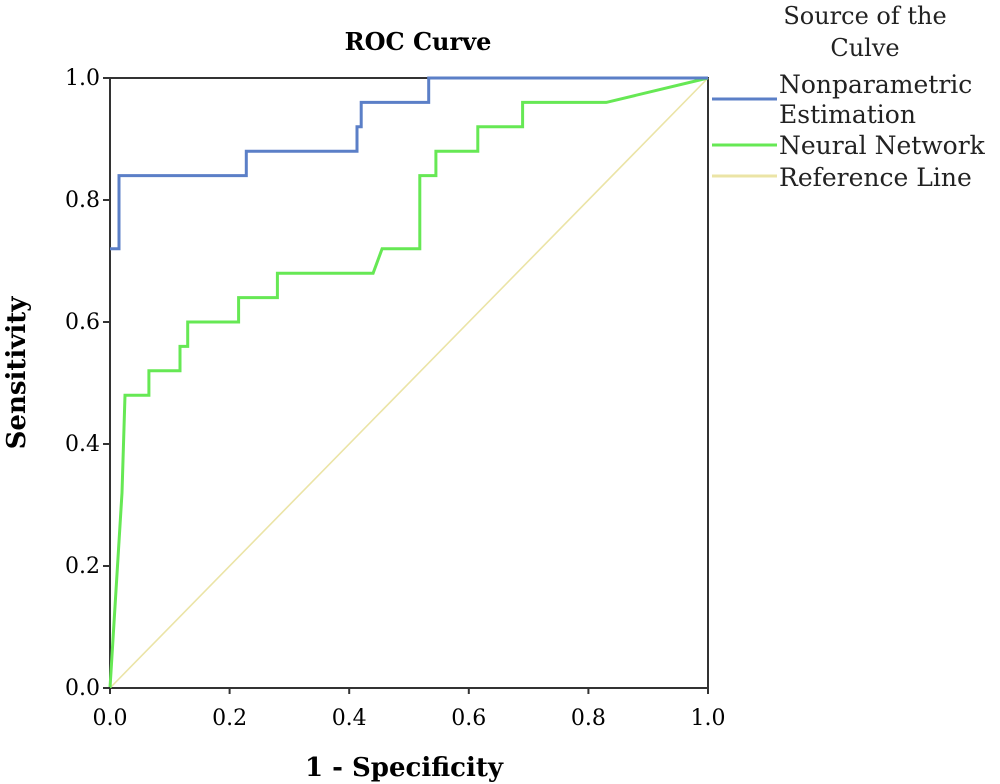  Describe the element at coordinates (864, 48) in the screenshot. I see `legend-title-line-2: Culve` at that location.